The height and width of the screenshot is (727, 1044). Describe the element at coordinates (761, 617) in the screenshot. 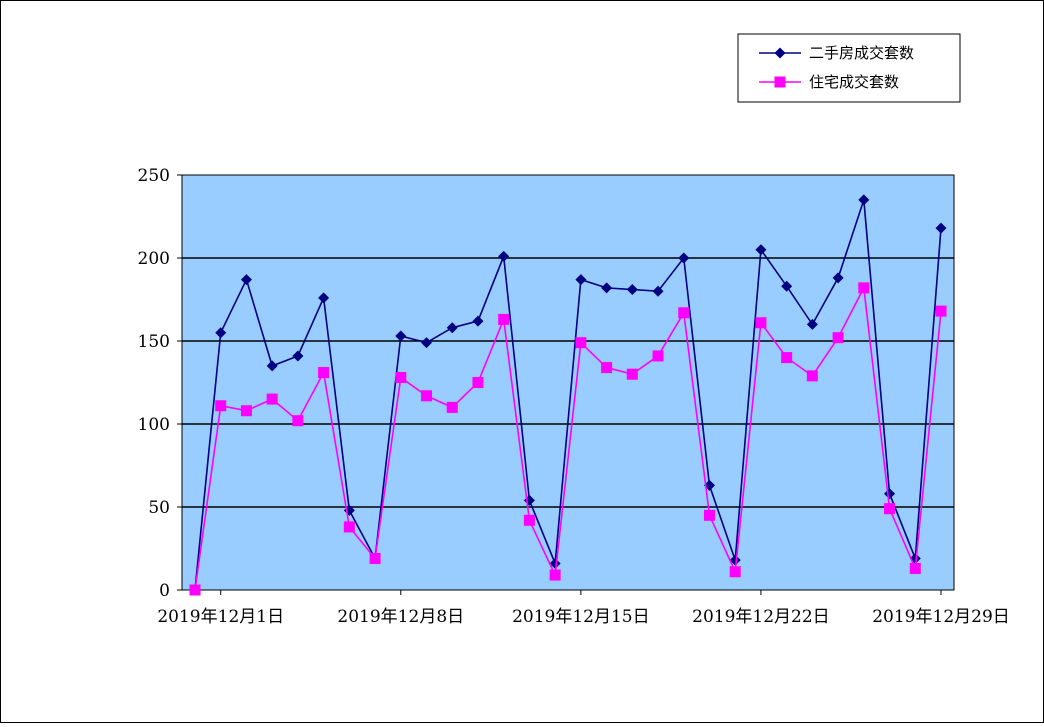

I see `x-tick-label: 2019年12月22日` at that location.